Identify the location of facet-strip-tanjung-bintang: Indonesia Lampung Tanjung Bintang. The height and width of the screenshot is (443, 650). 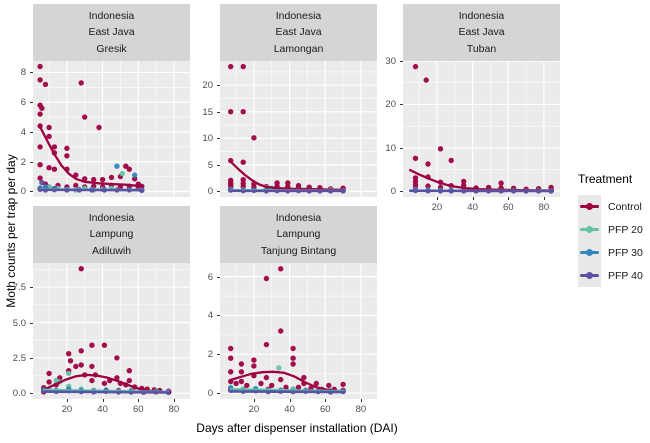
(298, 234).